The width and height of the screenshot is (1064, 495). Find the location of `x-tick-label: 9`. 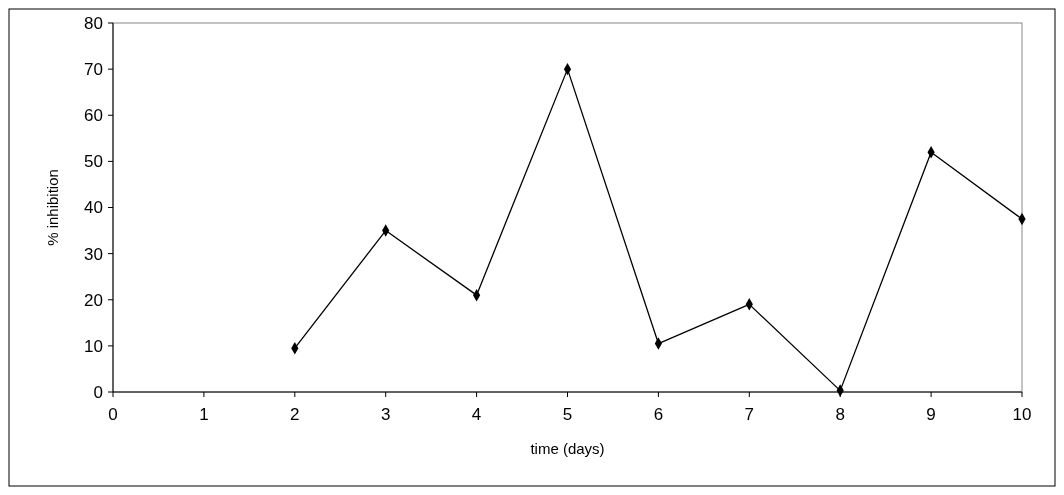

x-tick-label: 9 is located at coordinates (931, 414).